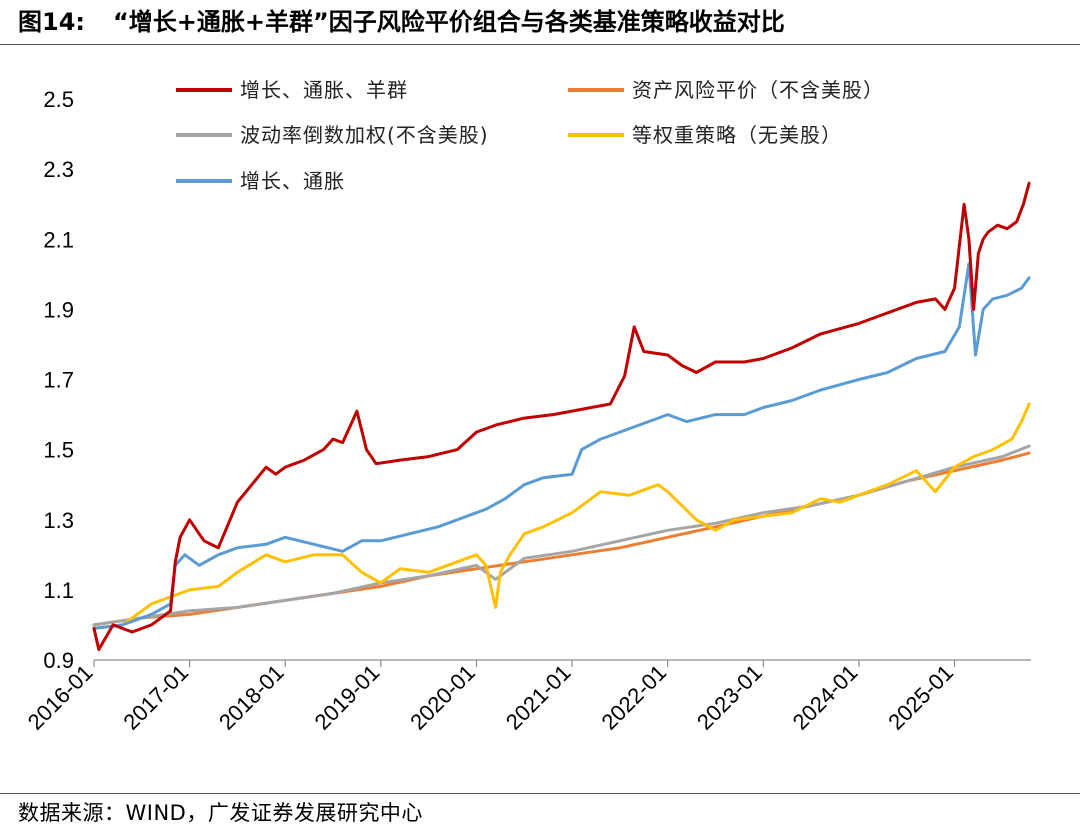 This screenshot has width=1080, height=840. Describe the element at coordinates (155, 697) in the screenshot. I see `x-tick-label: 2017-01` at that location.